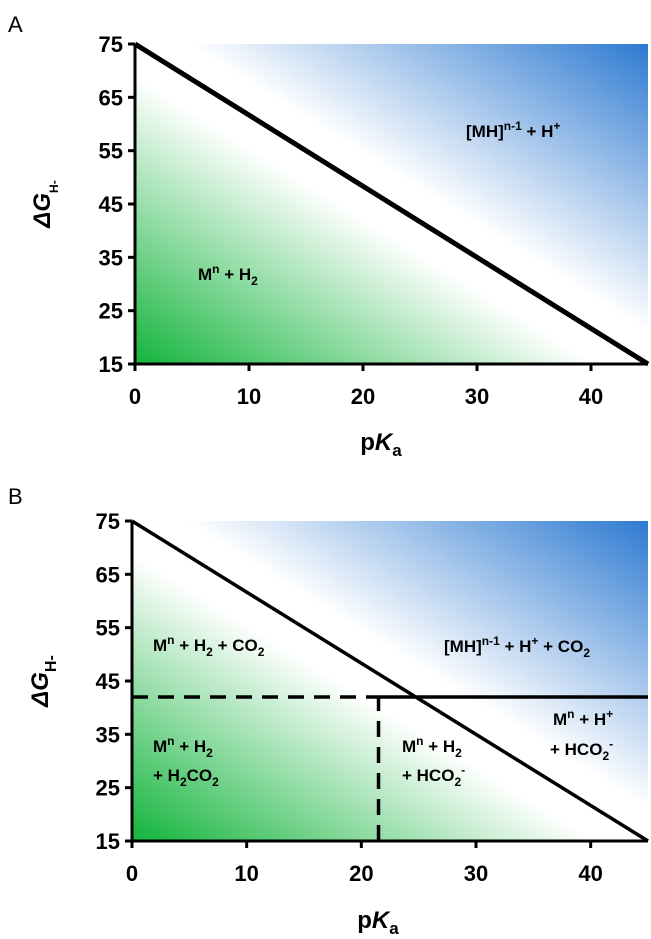  I want to click on x-tick-label-b-10: 10, so click(246, 873).